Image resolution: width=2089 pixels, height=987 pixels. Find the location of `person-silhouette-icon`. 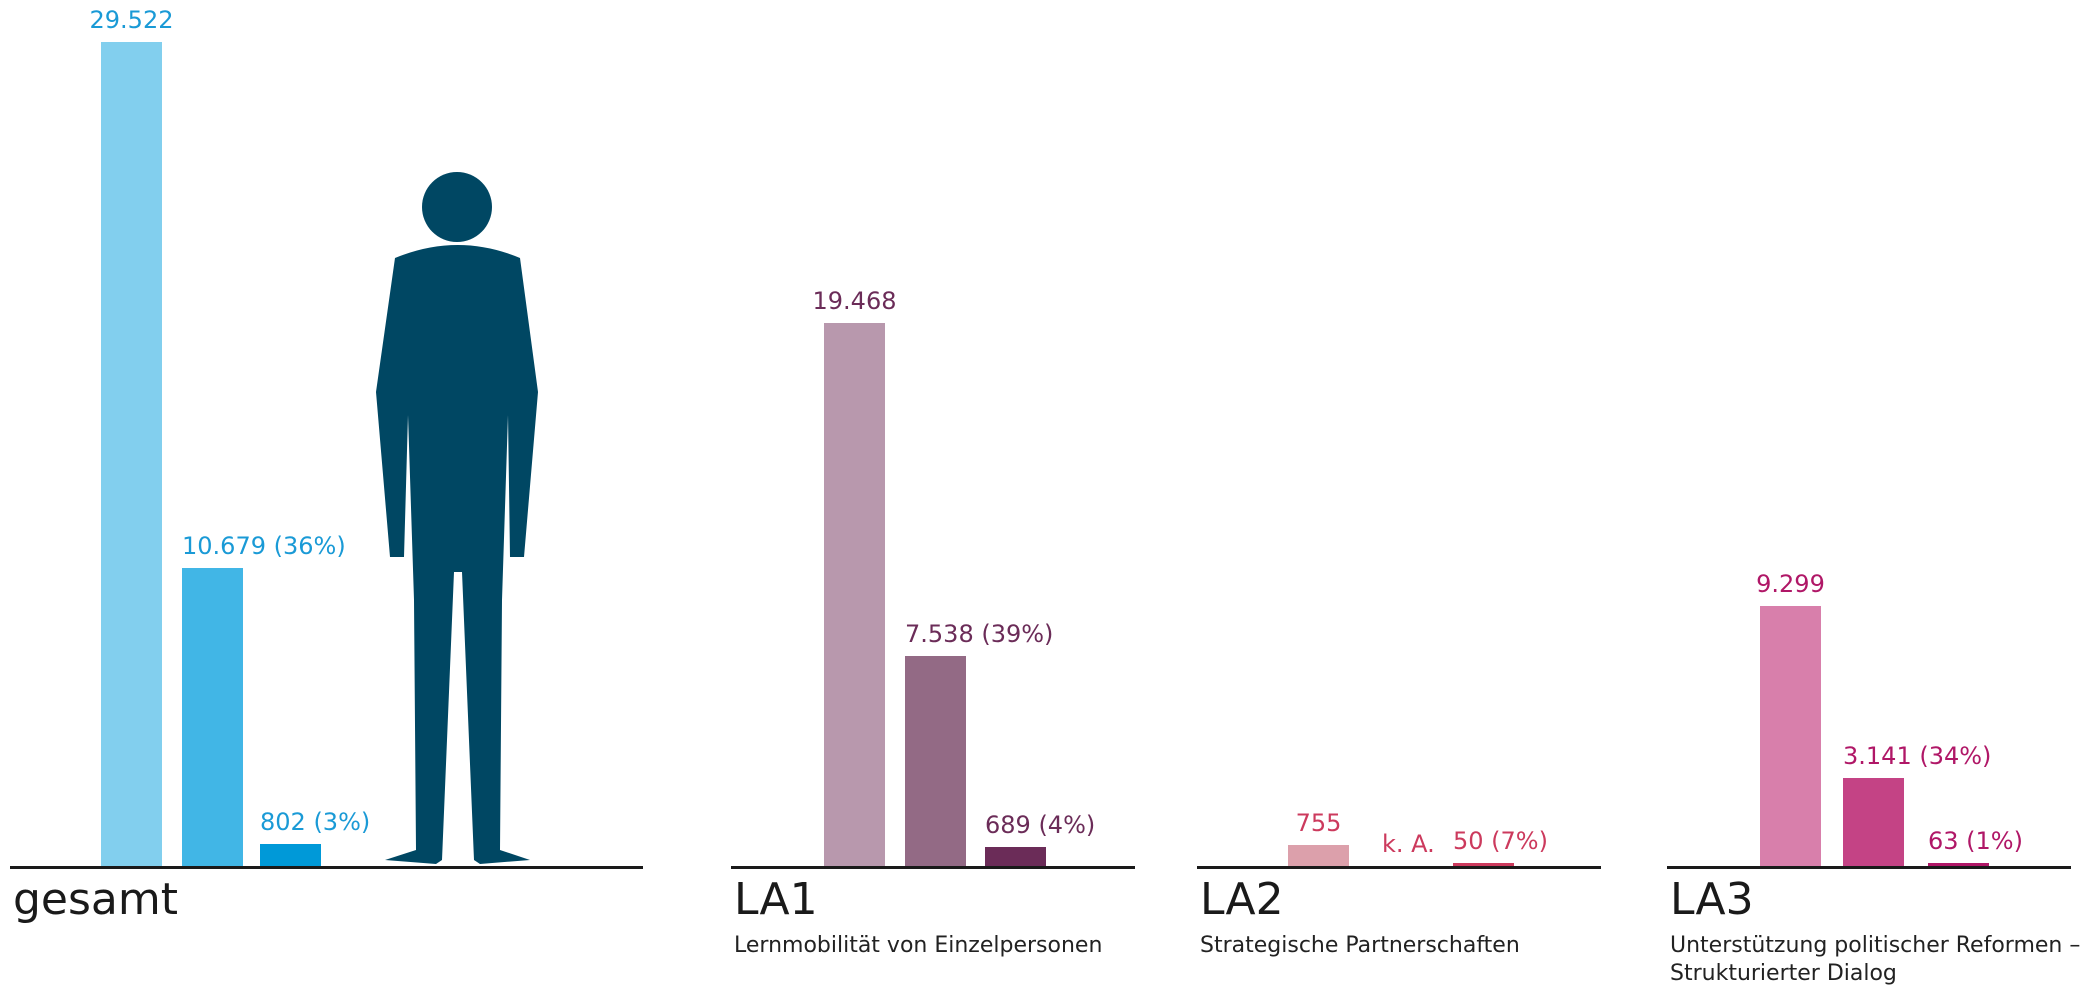

person-silhouette-icon is located at coordinates (457, 518).